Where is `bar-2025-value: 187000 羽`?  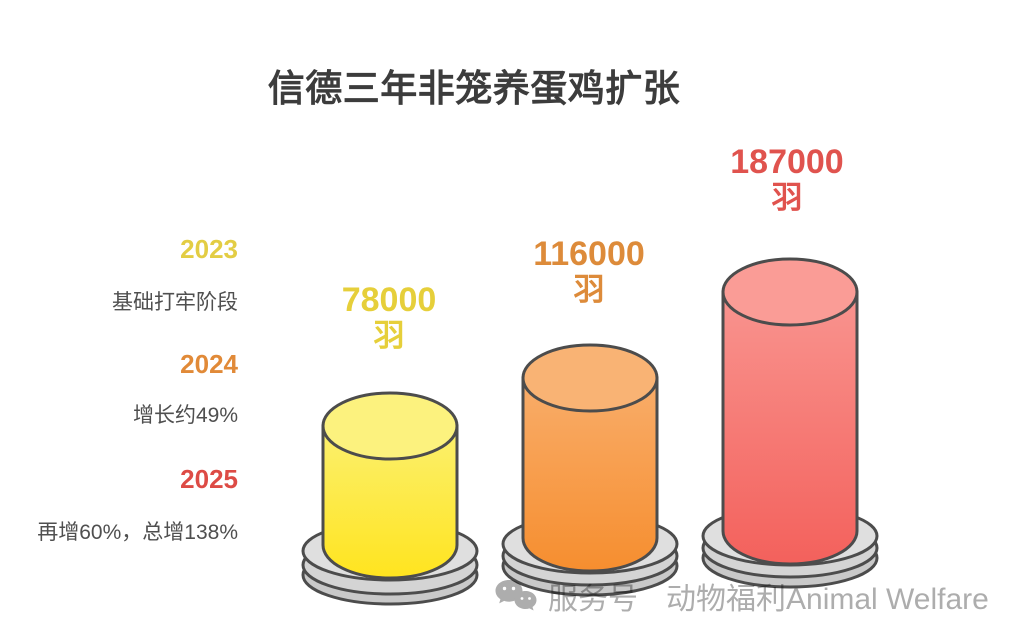 bar-2025-value: 187000 羽 is located at coordinates (787, 179).